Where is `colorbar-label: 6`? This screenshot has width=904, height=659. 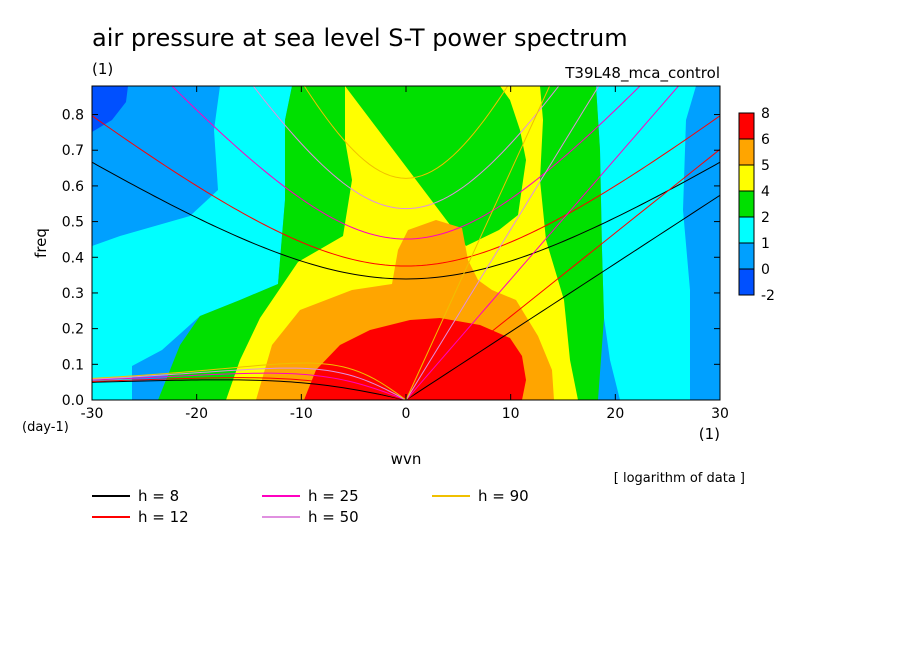 colorbar-label: 6 is located at coordinates (765, 140).